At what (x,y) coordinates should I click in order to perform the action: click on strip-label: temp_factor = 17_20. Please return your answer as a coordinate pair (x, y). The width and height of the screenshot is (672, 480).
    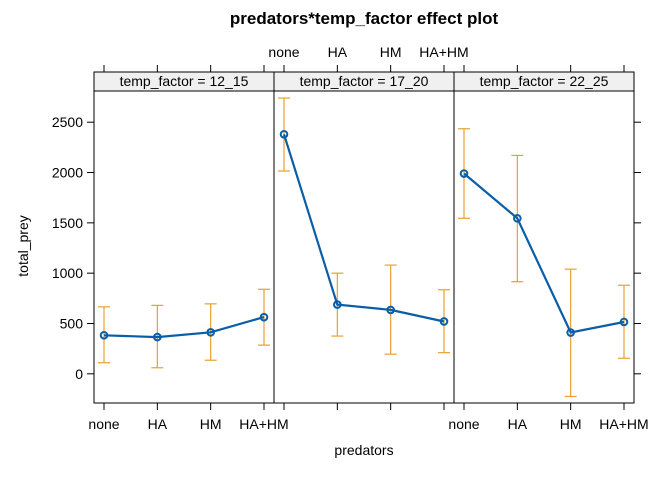
    Looking at the image, I should click on (364, 81).